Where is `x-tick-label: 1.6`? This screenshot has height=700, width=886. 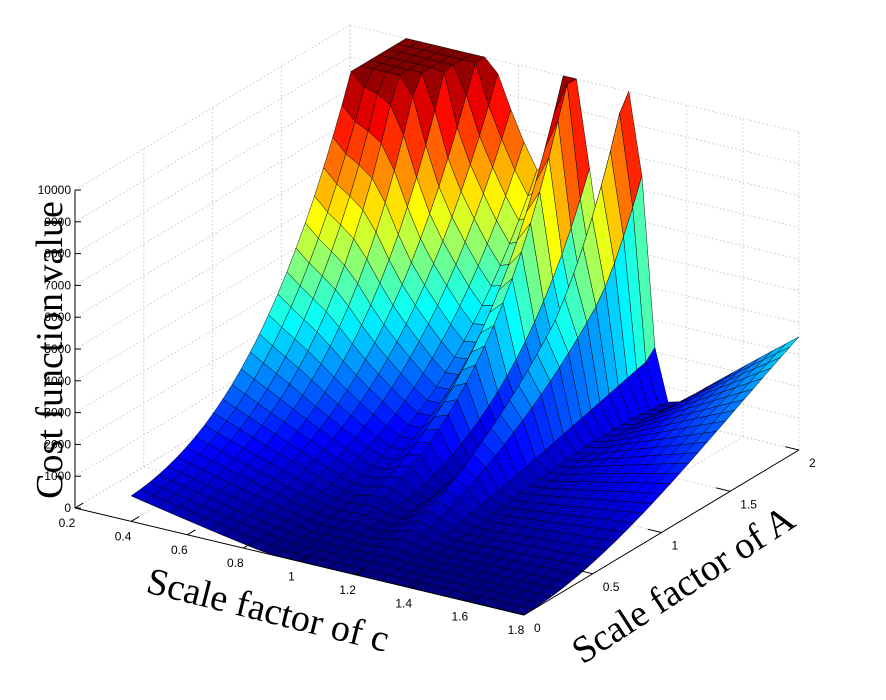
x-tick-label: 1.6 is located at coordinates (460, 617).